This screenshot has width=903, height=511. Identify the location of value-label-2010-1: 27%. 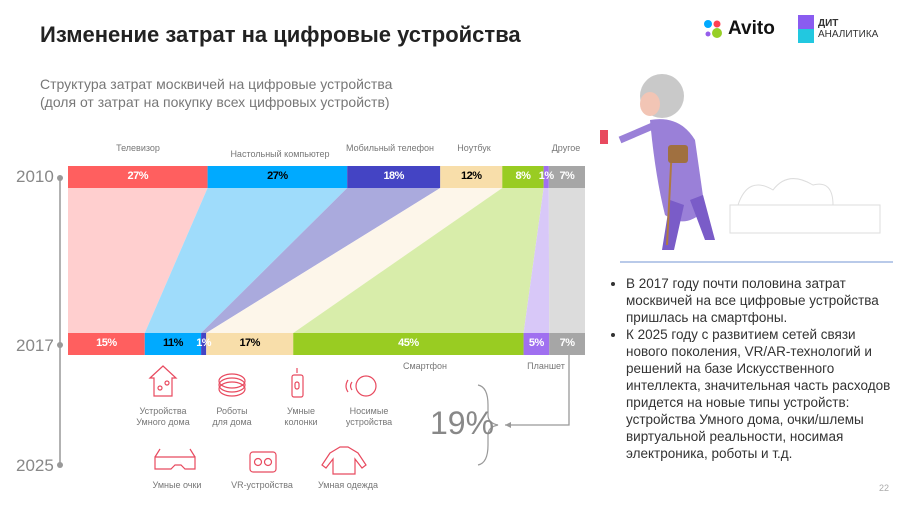
(277, 176).